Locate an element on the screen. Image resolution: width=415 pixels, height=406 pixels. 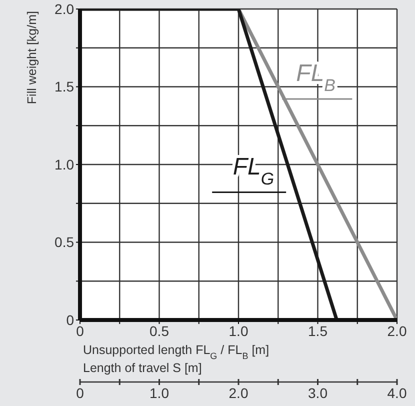
y-tick-label: 2.0 is located at coordinates (64, 8).